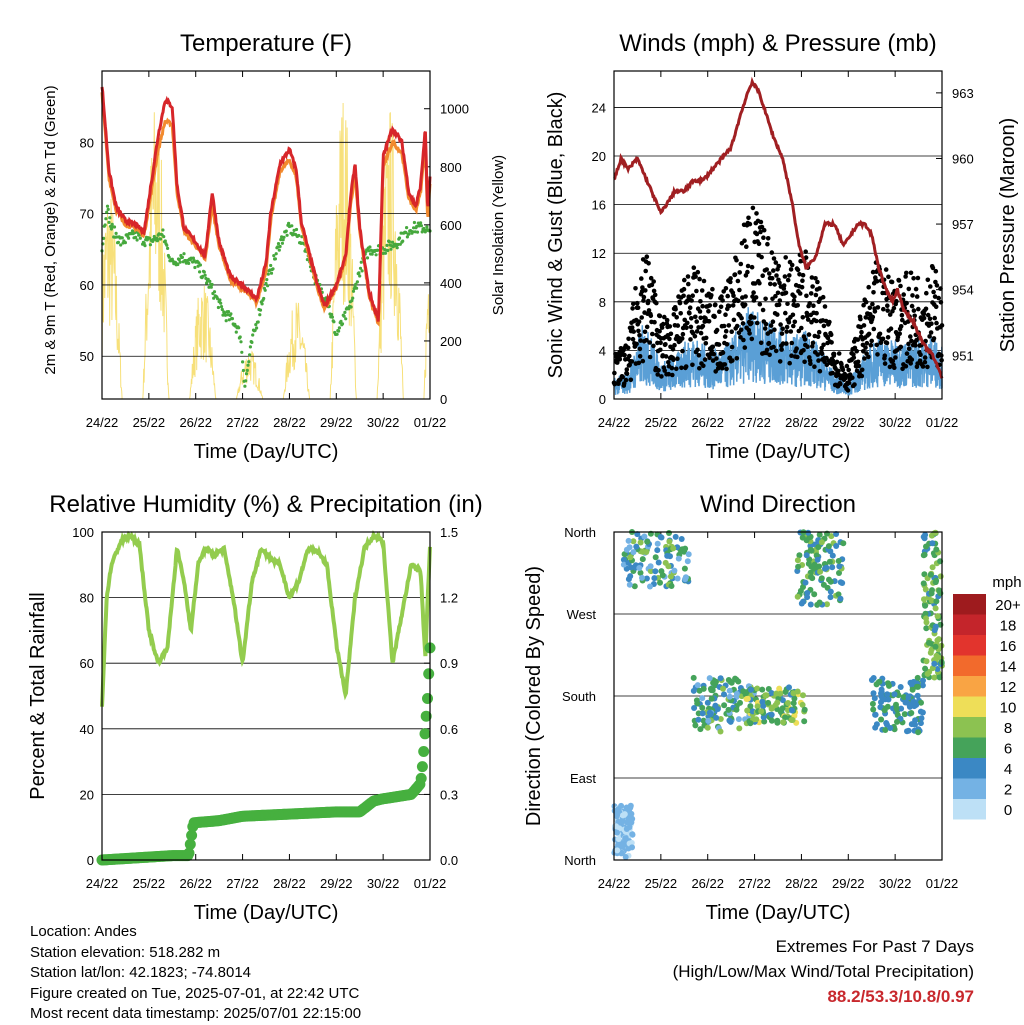  I want to click on y-right-tick-label: 0.3, so click(449, 794).